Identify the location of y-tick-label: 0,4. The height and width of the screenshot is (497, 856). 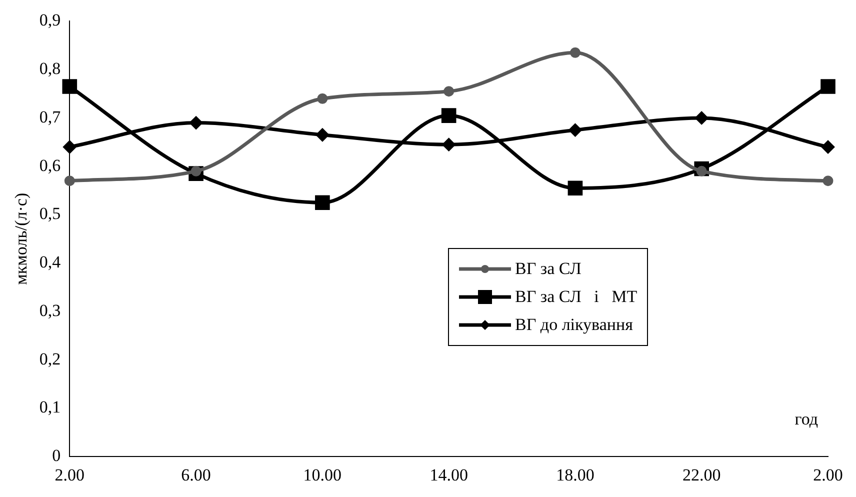
(50, 262).